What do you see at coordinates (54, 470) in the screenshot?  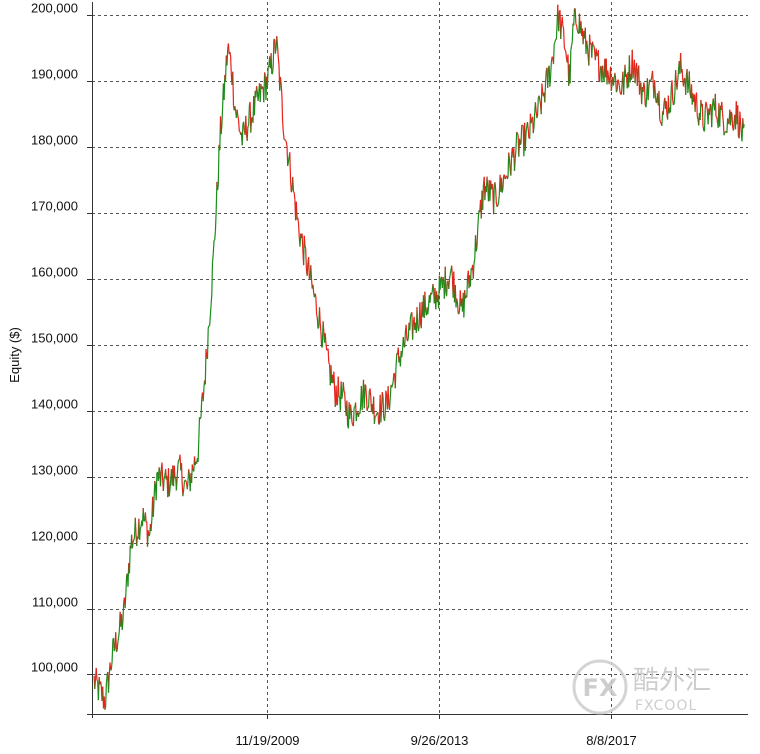 I see `y-tick-label: 130,000` at bounding box center [54, 470].